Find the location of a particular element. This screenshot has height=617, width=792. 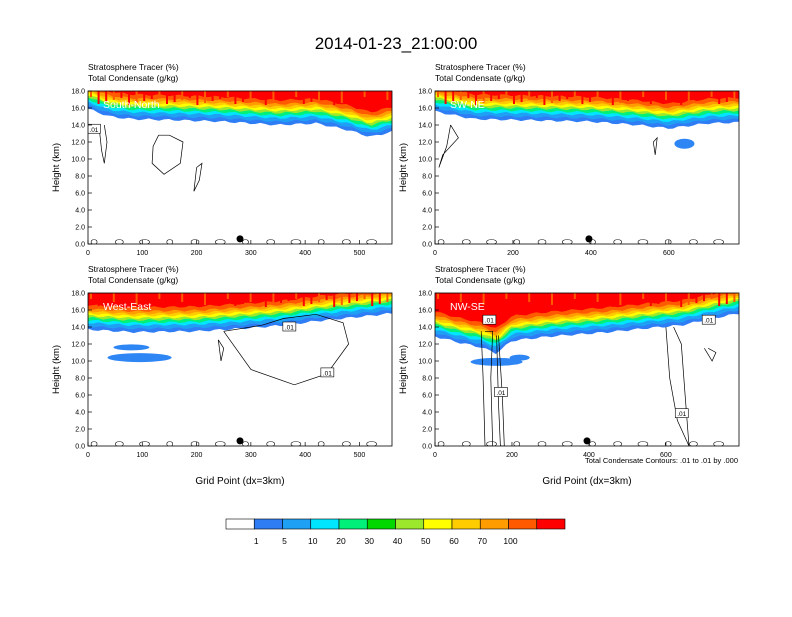

colorbar-label: 1 is located at coordinates (256, 541).